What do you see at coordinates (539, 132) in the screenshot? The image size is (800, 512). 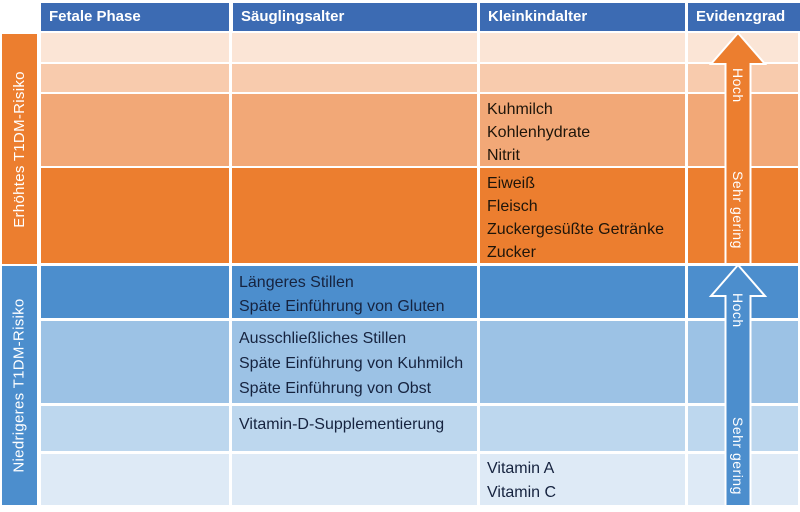 I see `cell-high-risk-3-kleinkindalter: Kuhmilch Kohlenhydrate Nitrit` at bounding box center [539, 132].